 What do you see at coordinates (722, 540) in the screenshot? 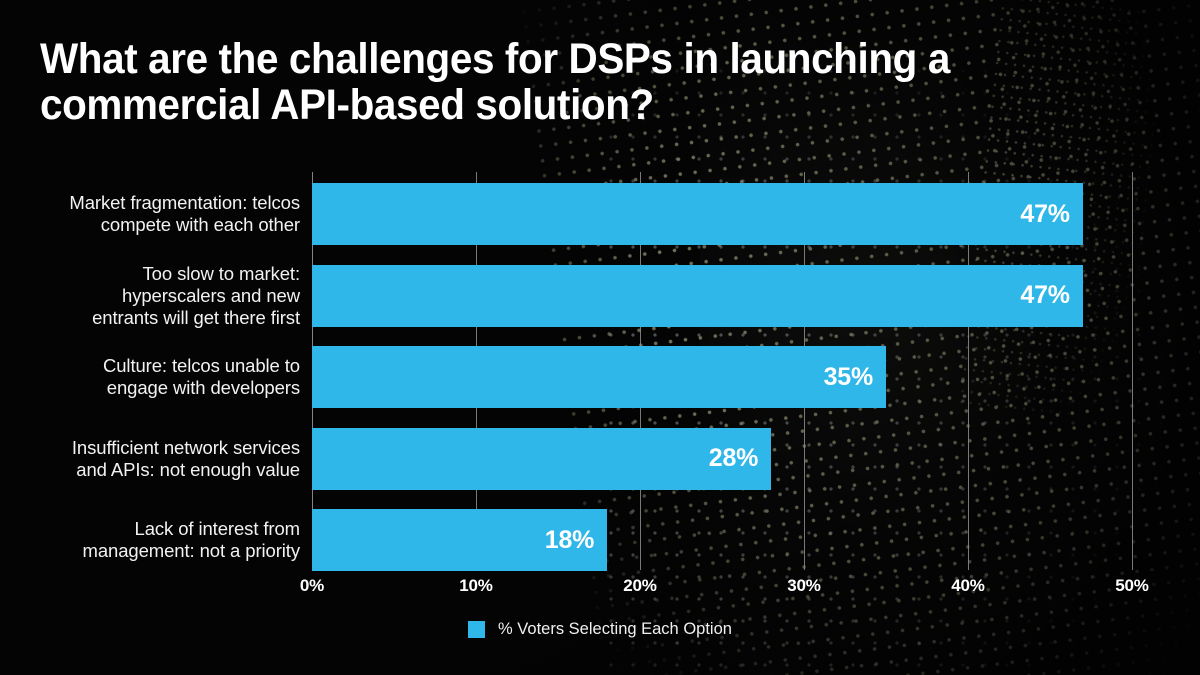
I see `bar-row: 18%` at bounding box center [722, 540].